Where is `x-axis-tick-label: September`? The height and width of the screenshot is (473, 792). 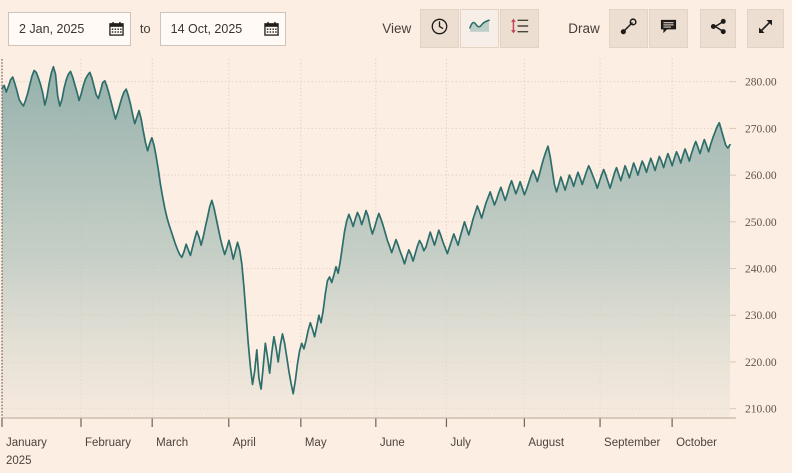
x-axis-tick-label: September is located at coordinates (632, 443).